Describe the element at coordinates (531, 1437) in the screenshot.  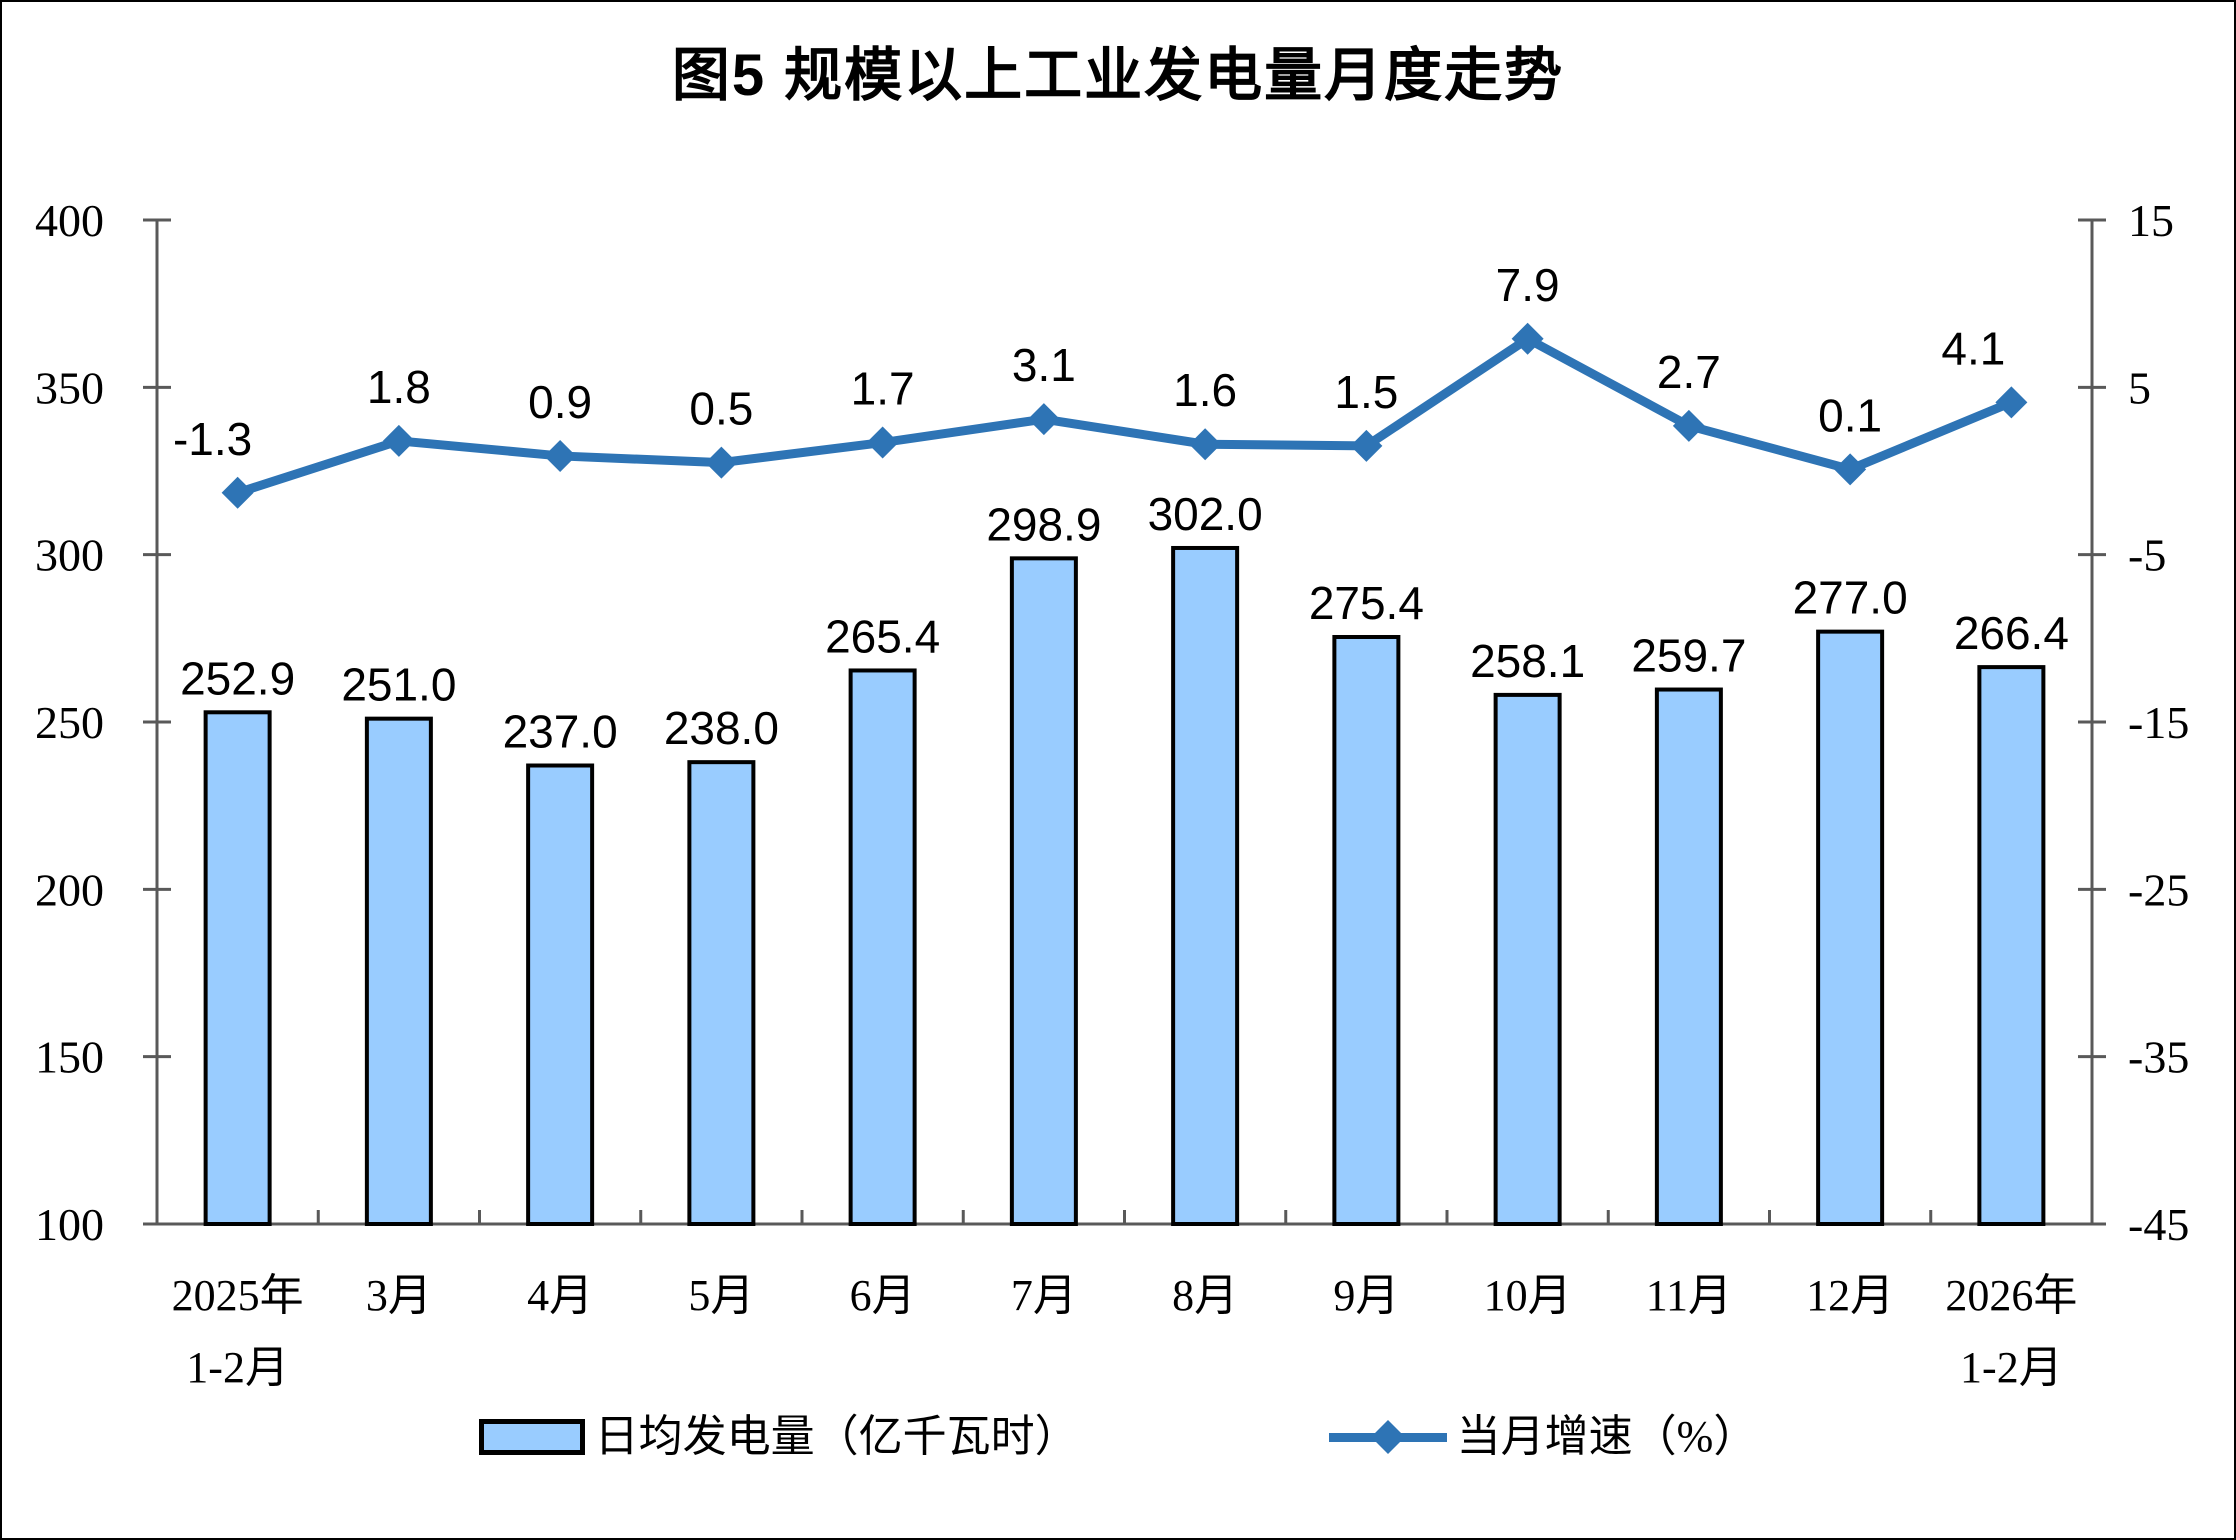
I see `bar-series-swatch-icon` at that location.